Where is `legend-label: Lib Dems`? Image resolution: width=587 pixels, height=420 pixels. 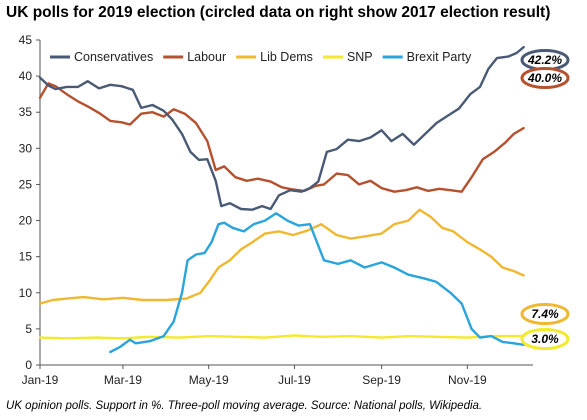 legend-label: Lib Dems is located at coordinates (286, 57).